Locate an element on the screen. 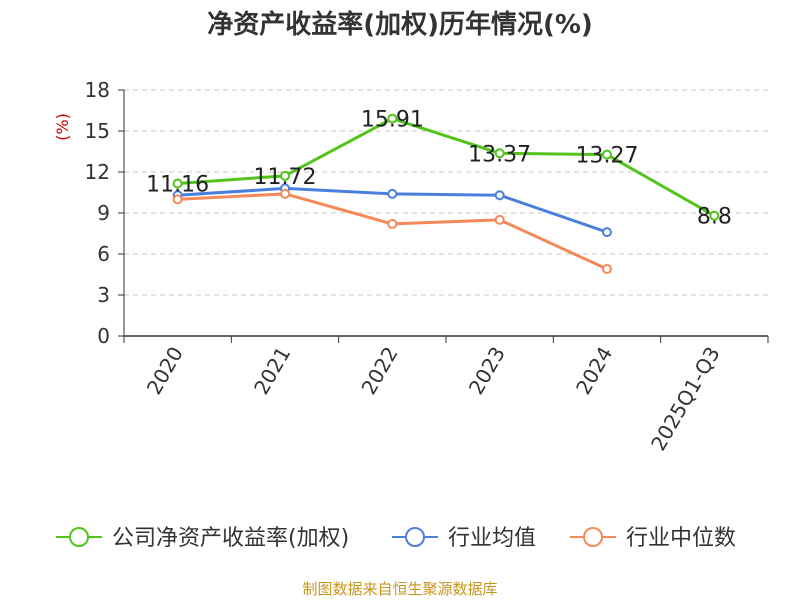 The width and height of the screenshot is (800, 600). data-labels: 11.16 11.72 15.91 13.37 13.27 8.8 is located at coordinates (439, 169).